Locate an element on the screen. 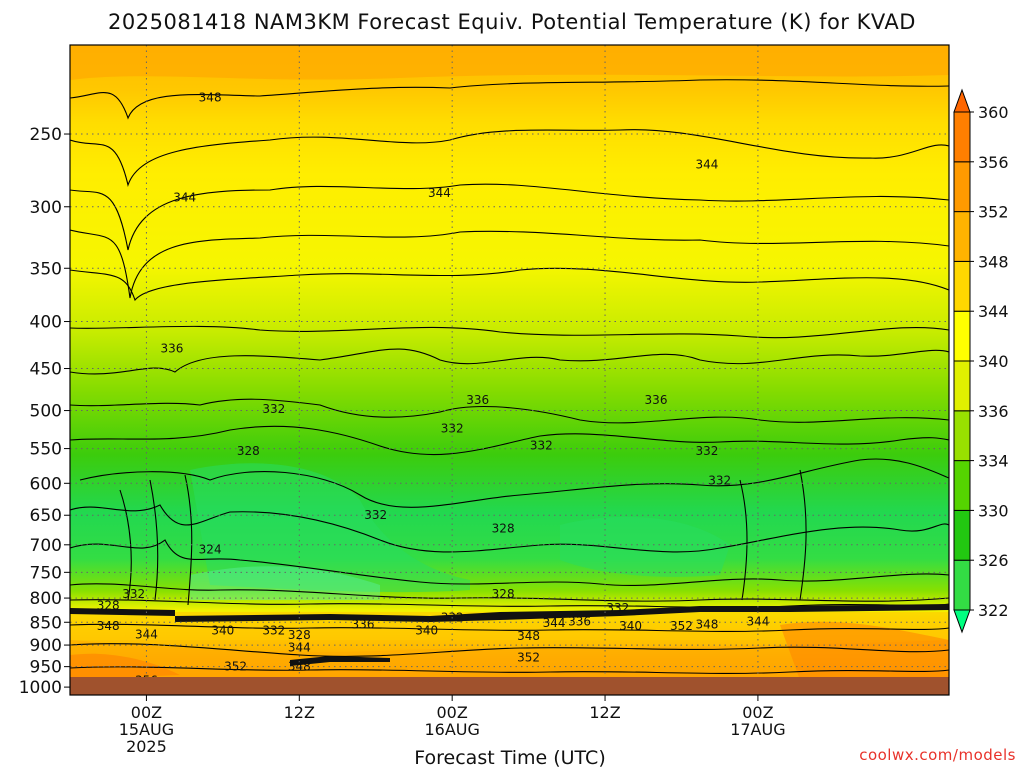  y-tick-label: 300 is located at coordinates (46, 208).